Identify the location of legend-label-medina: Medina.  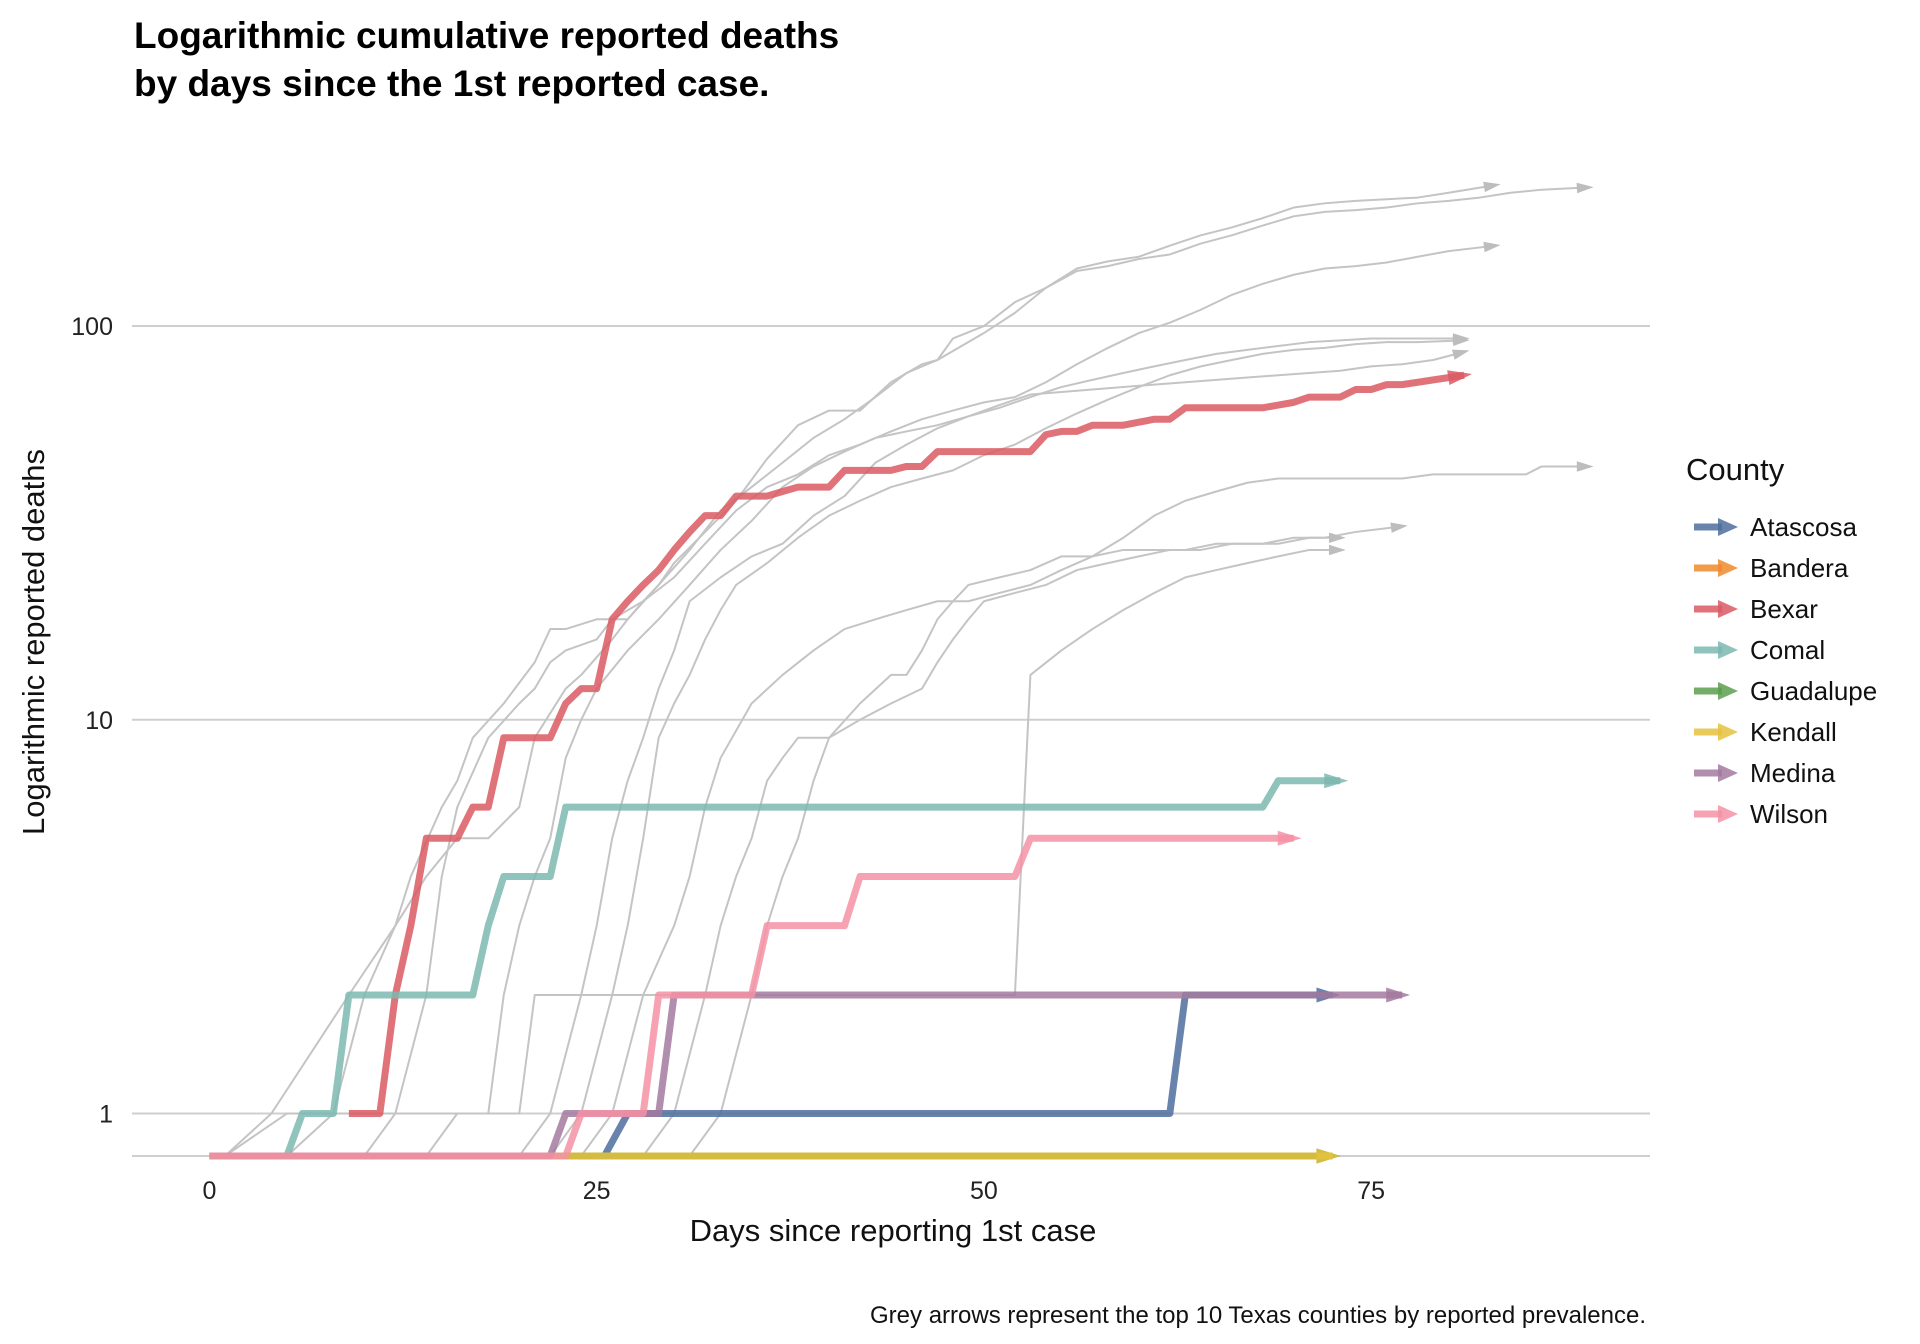
(1793, 773).